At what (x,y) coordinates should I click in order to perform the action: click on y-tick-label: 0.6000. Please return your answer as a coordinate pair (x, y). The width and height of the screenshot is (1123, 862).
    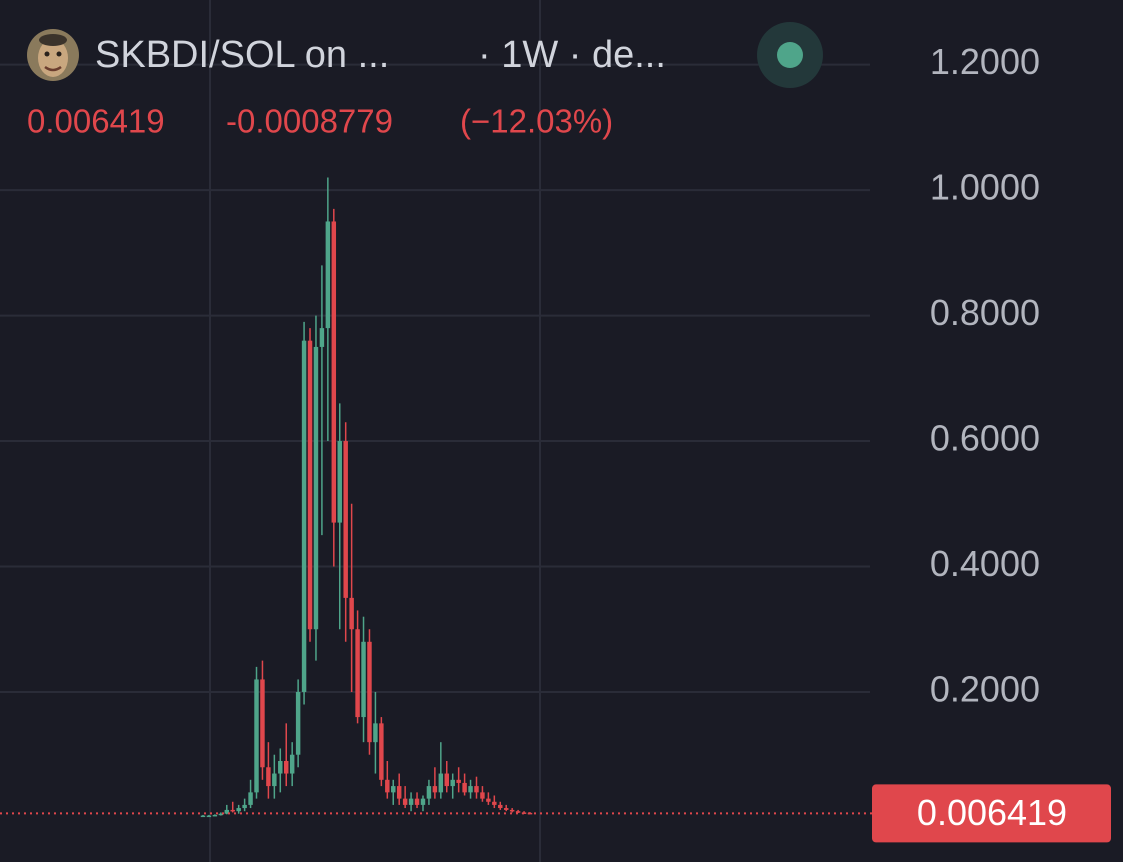
    Looking at the image, I should click on (985, 438).